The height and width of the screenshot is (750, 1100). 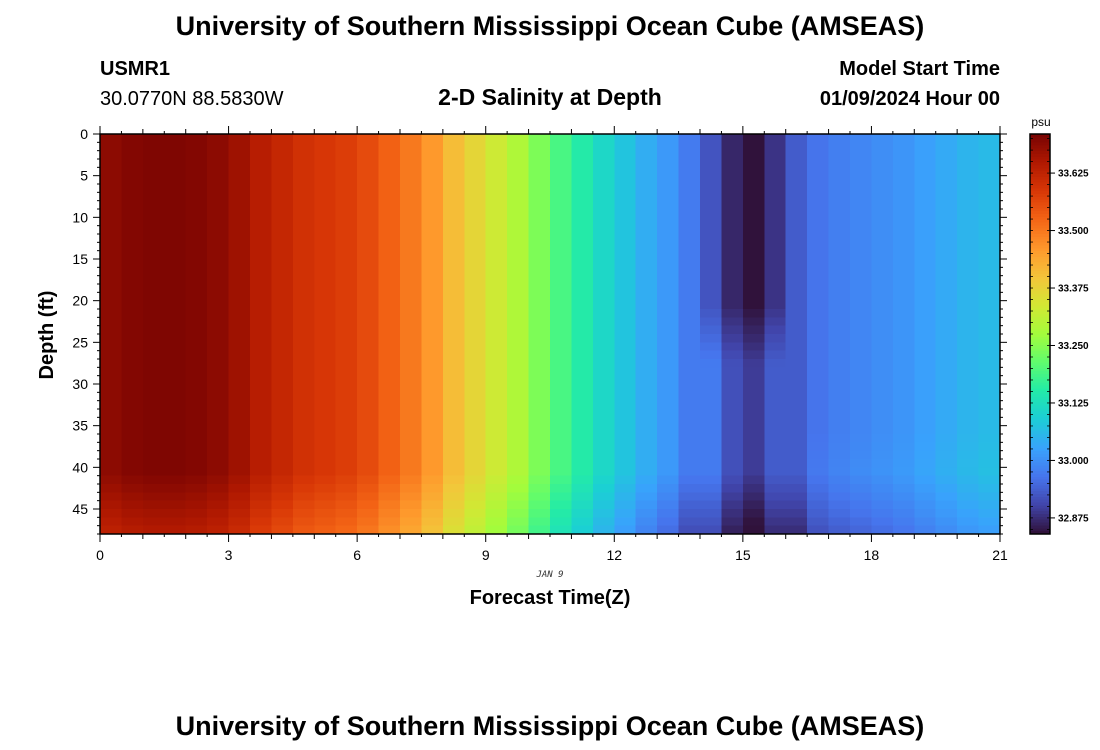 I want to click on y-tick-label: 5, so click(x=84, y=176).